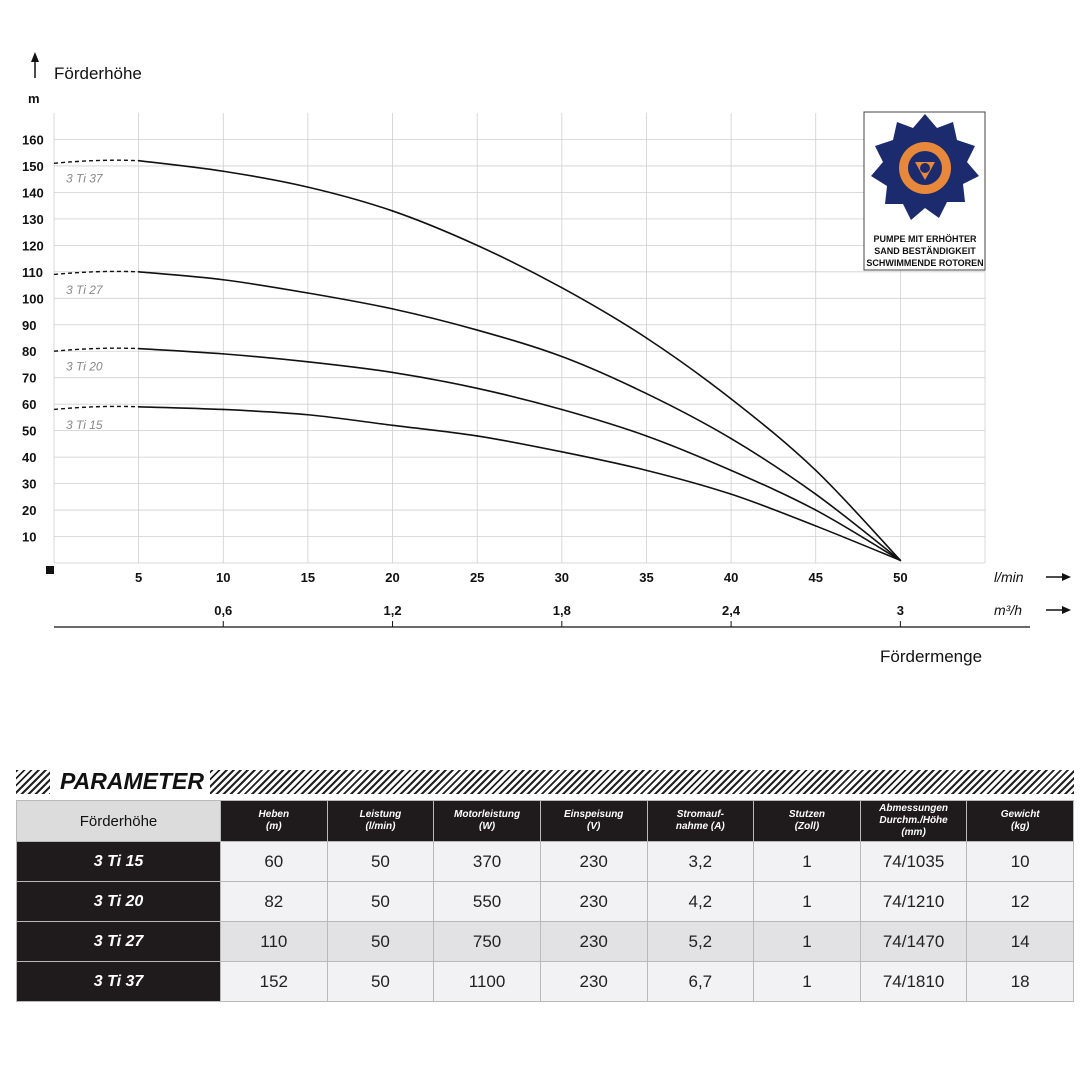 Image resolution: width=1088 pixels, height=1088 pixels. I want to click on x-tick-label: 15, so click(308, 577).